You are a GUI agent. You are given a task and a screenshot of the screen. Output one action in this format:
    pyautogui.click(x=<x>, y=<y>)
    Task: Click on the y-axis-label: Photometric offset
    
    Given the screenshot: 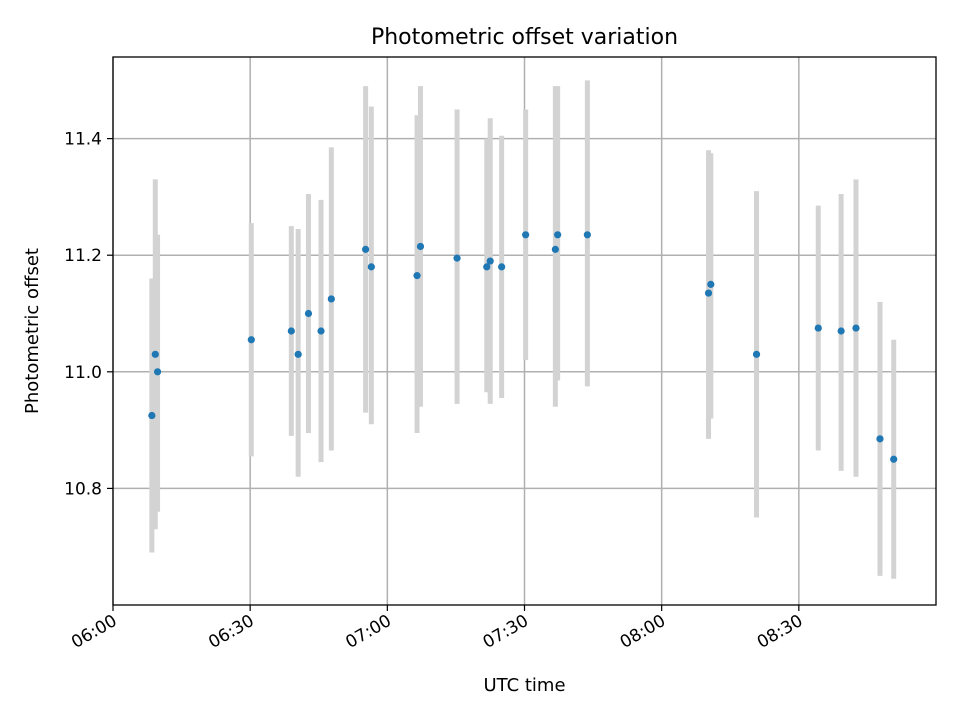 What is the action you would take?
    pyautogui.click(x=32, y=331)
    